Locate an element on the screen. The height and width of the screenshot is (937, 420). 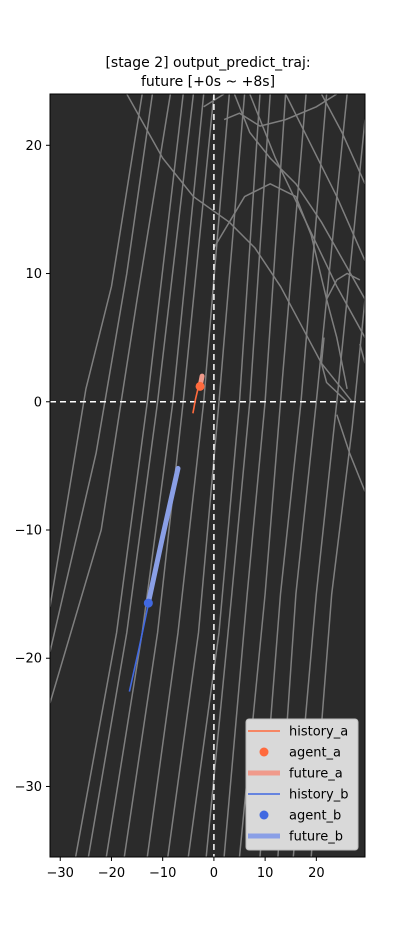
legend-item-future_b: future_b is located at coordinates (295, 837).